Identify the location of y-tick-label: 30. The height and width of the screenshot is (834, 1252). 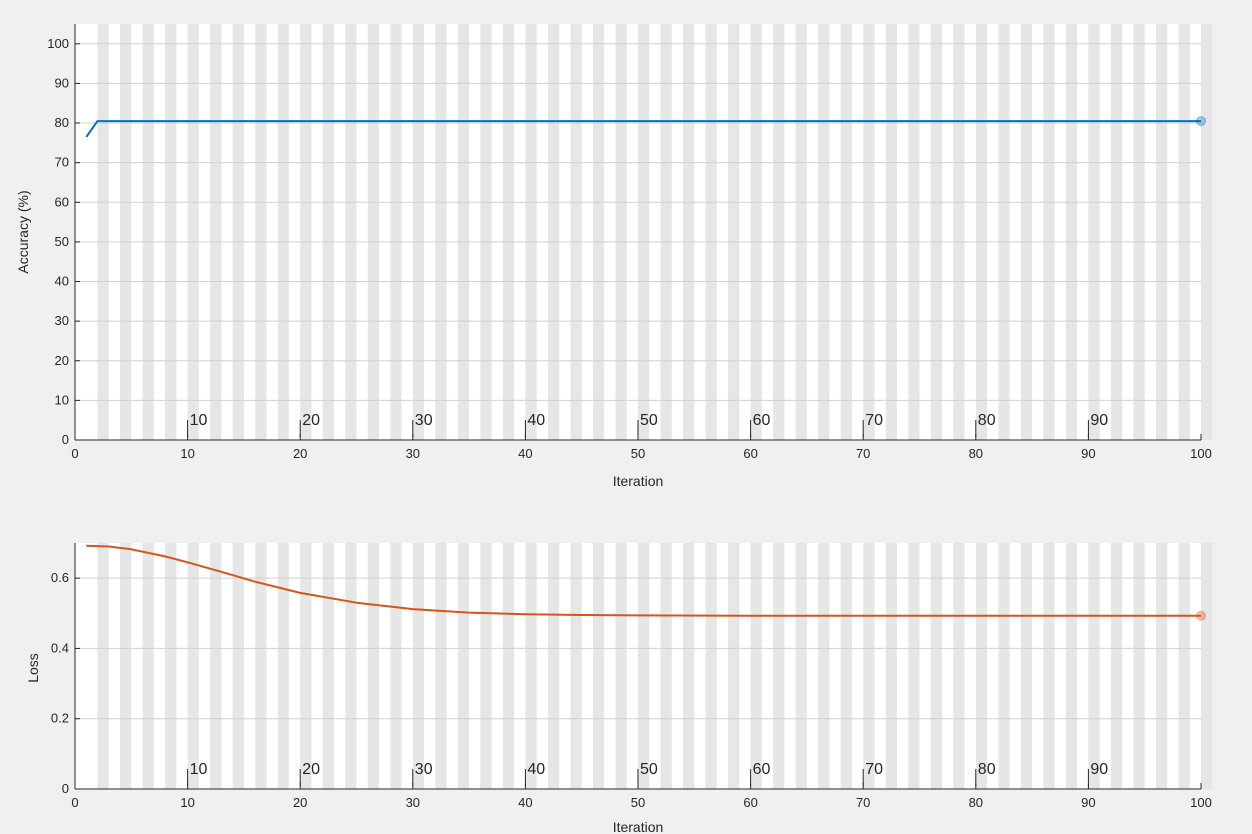
(62, 320).